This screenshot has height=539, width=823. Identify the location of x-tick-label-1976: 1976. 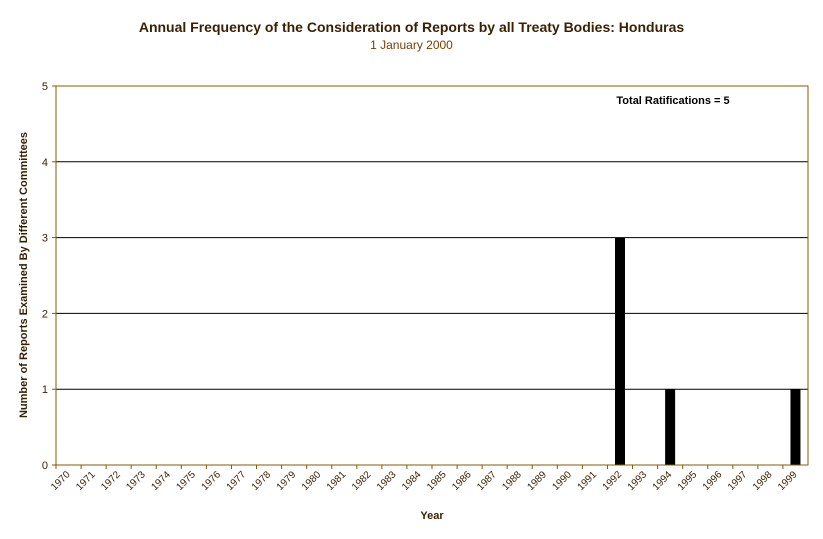
(212, 481).